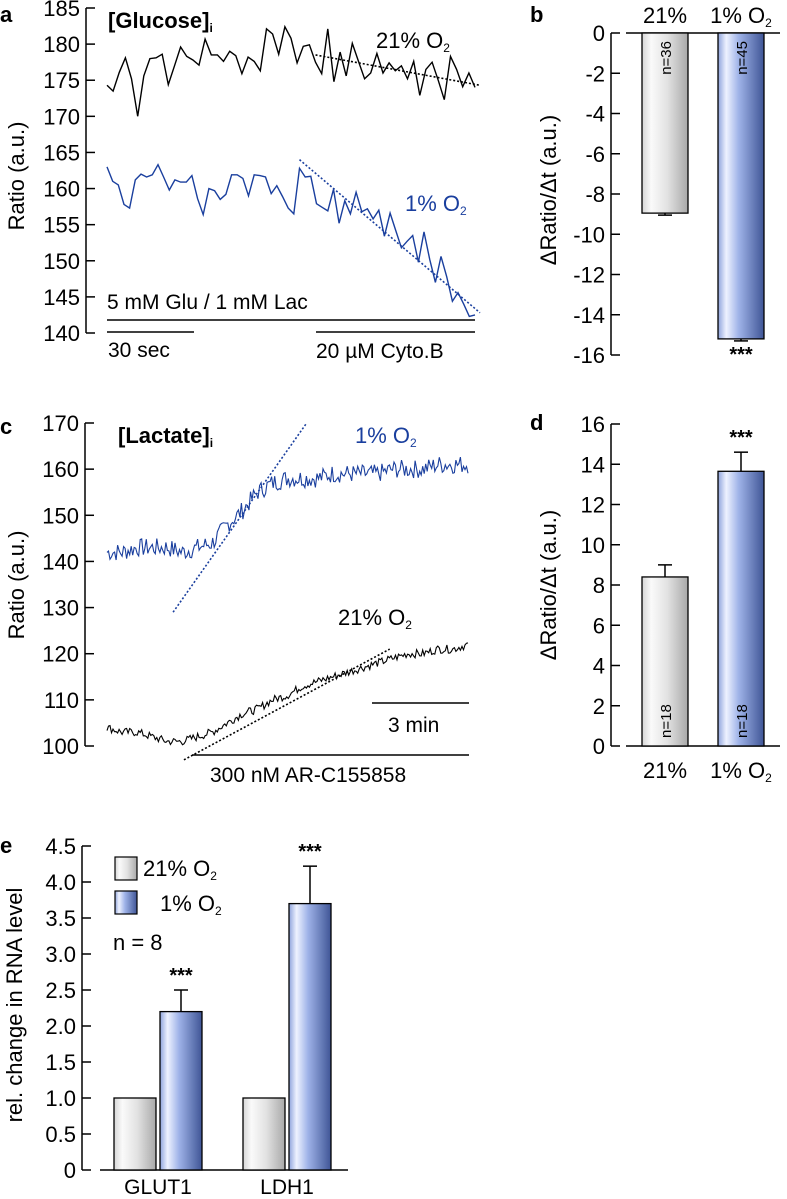 The width and height of the screenshot is (787, 1199). What do you see at coordinates (599, 625) in the screenshot?
I see `y-tick-label: 6` at bounding box center [599, 625].